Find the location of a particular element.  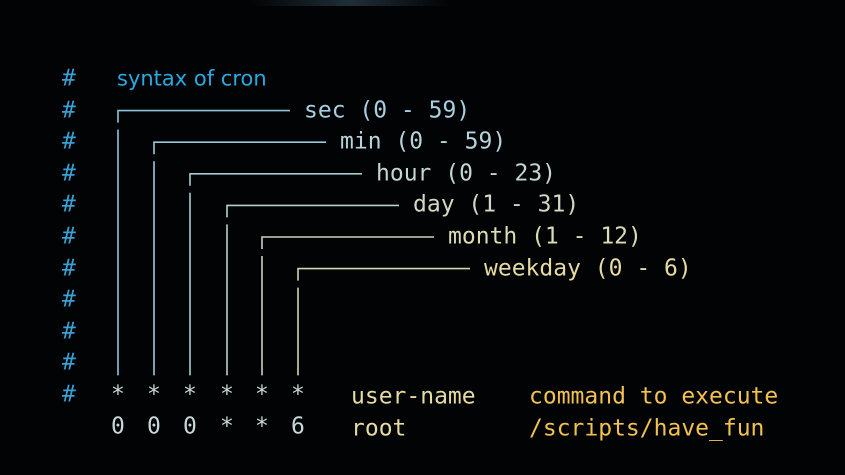

command-header: command to execute is located at coordinates (654, 396).